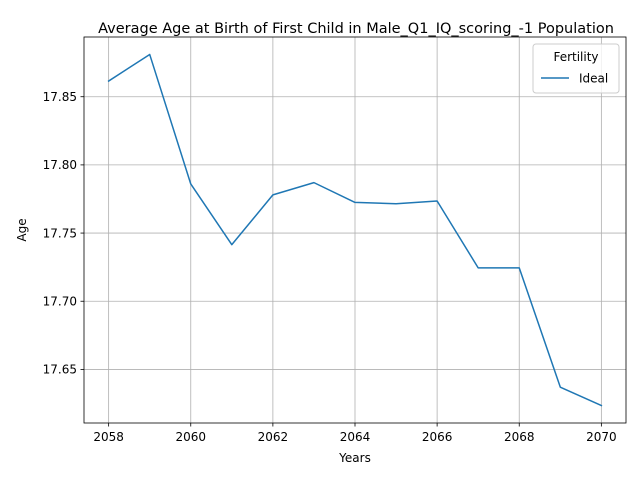  Describe the element at coordinates (60, 302) in the screenshot. I see `y-tick-label: 17.70` at that location.